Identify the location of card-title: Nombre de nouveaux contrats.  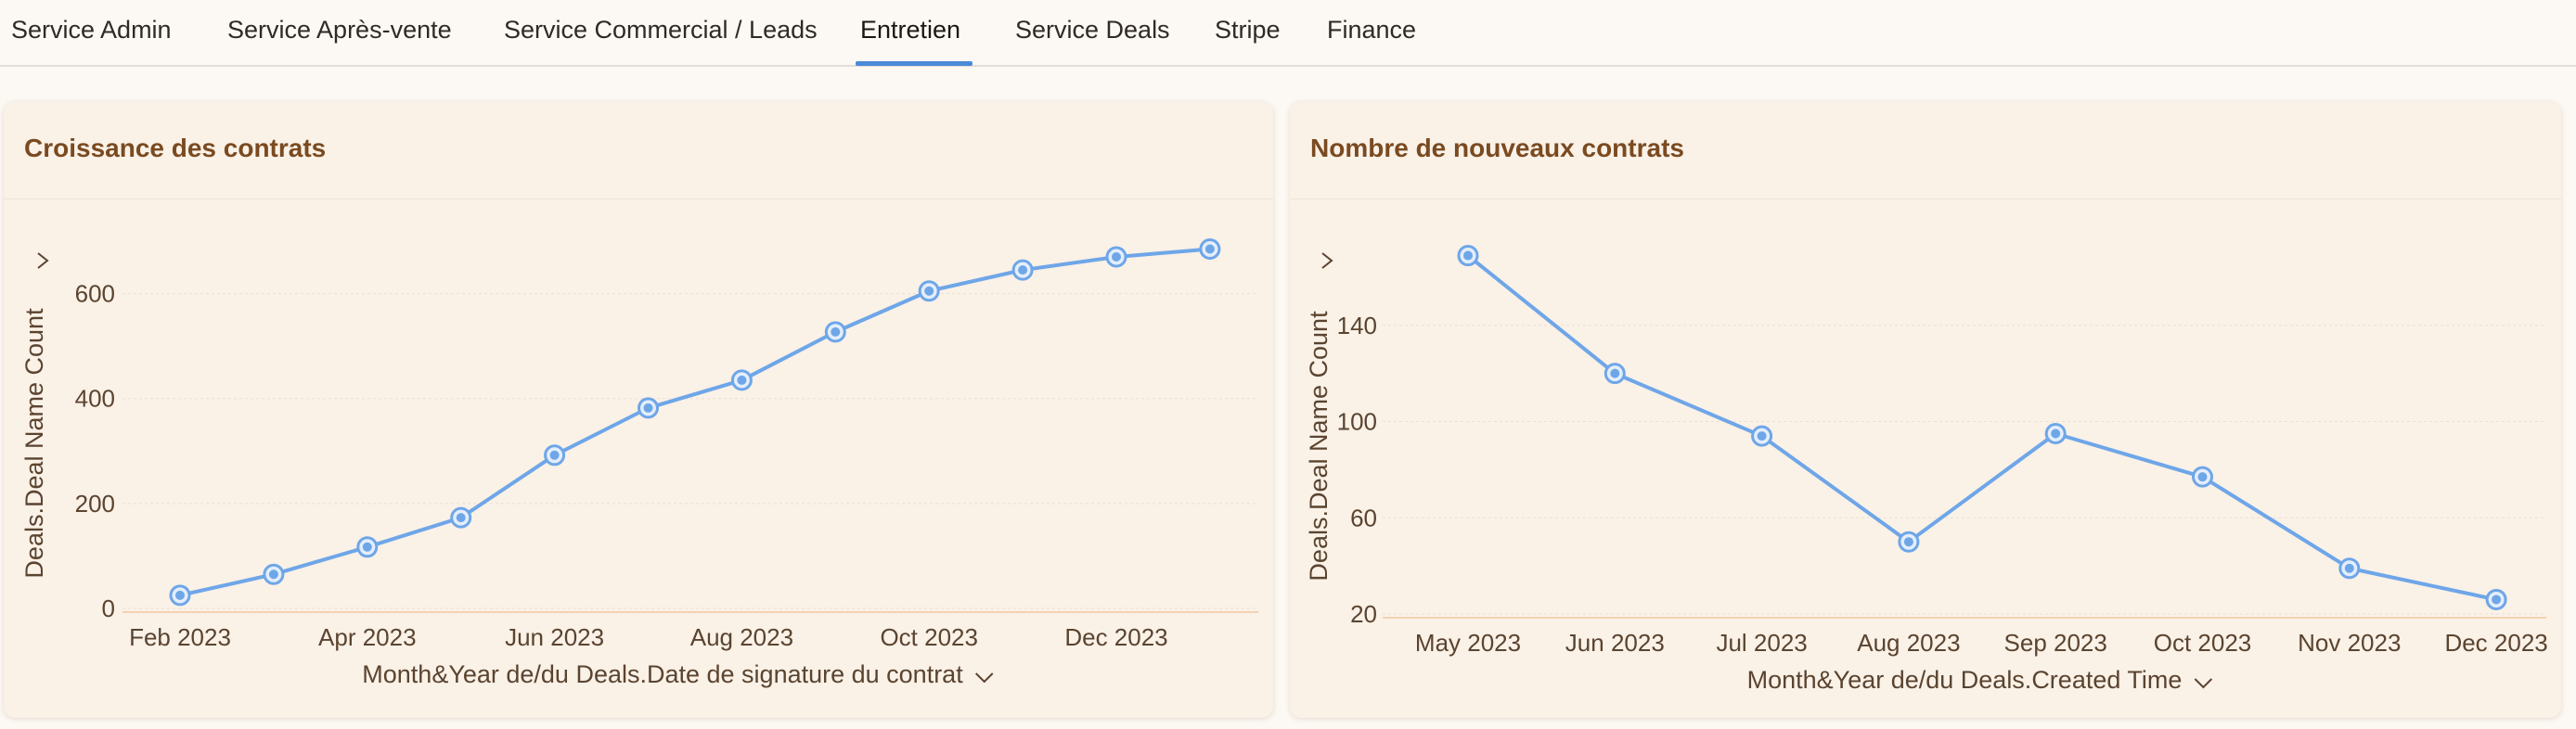
(1497, 148).